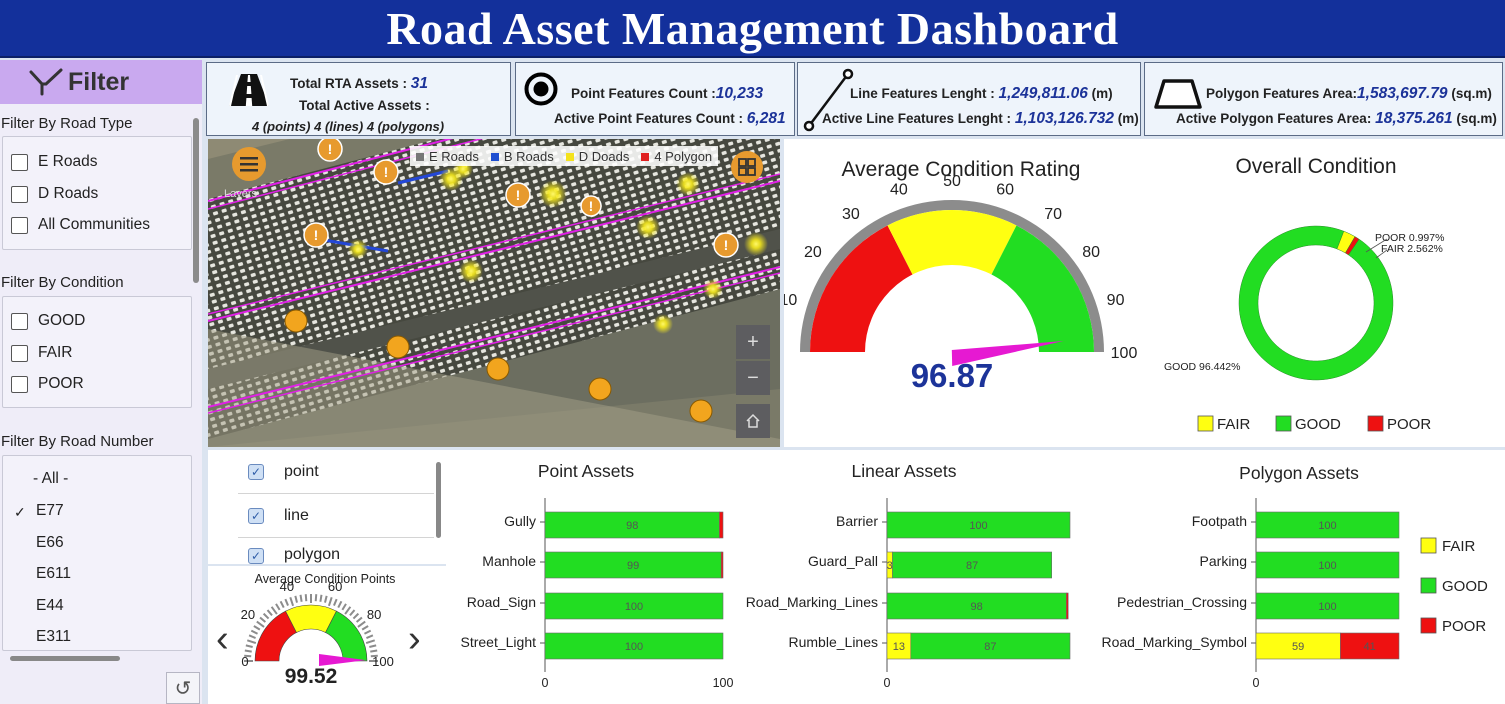 The image size is (1505, 704). Describe the element at coordinates (1007, 353) in the screenshot. I see `gauge-needle` at that location.